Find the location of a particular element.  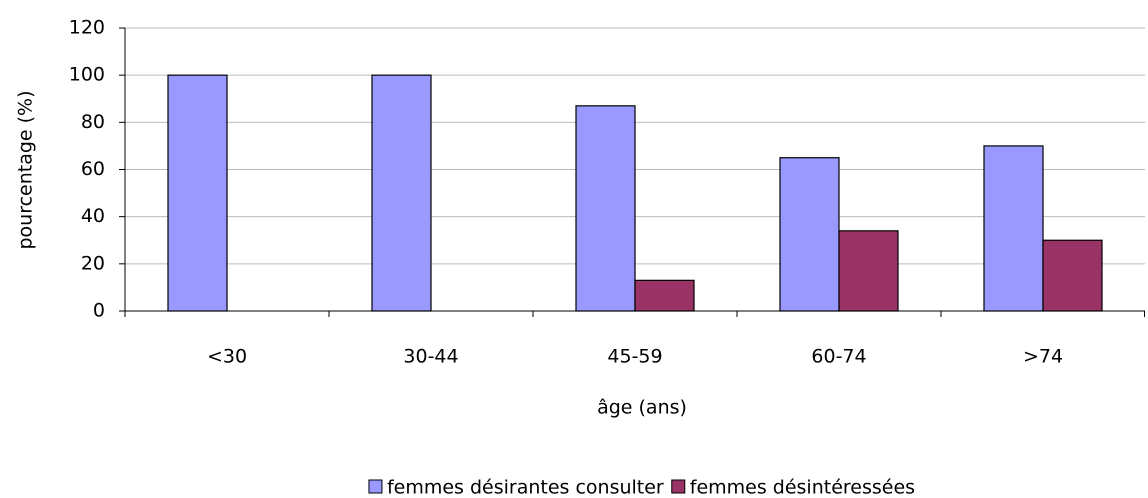

x-tick-label: 45-59 is located at coordinates (634, 357).